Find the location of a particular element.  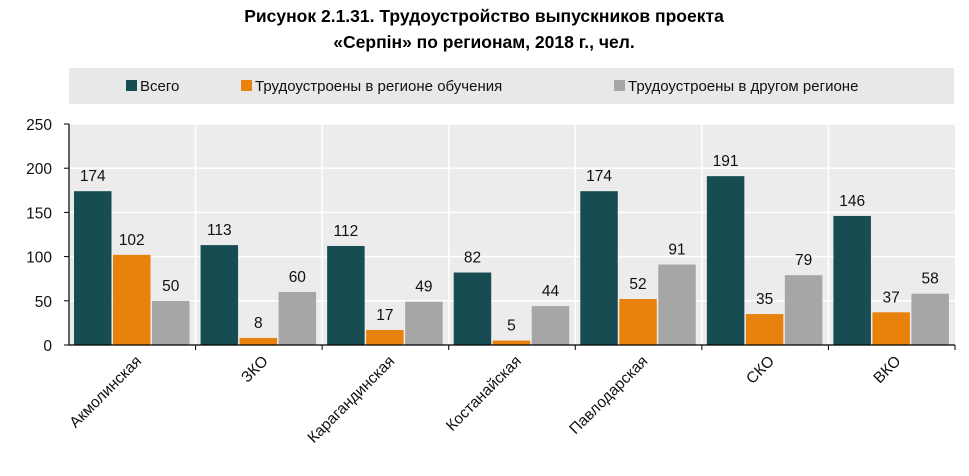

legend-label: Трудоустроены в регионе обучения is located at coordinates (378, 86).